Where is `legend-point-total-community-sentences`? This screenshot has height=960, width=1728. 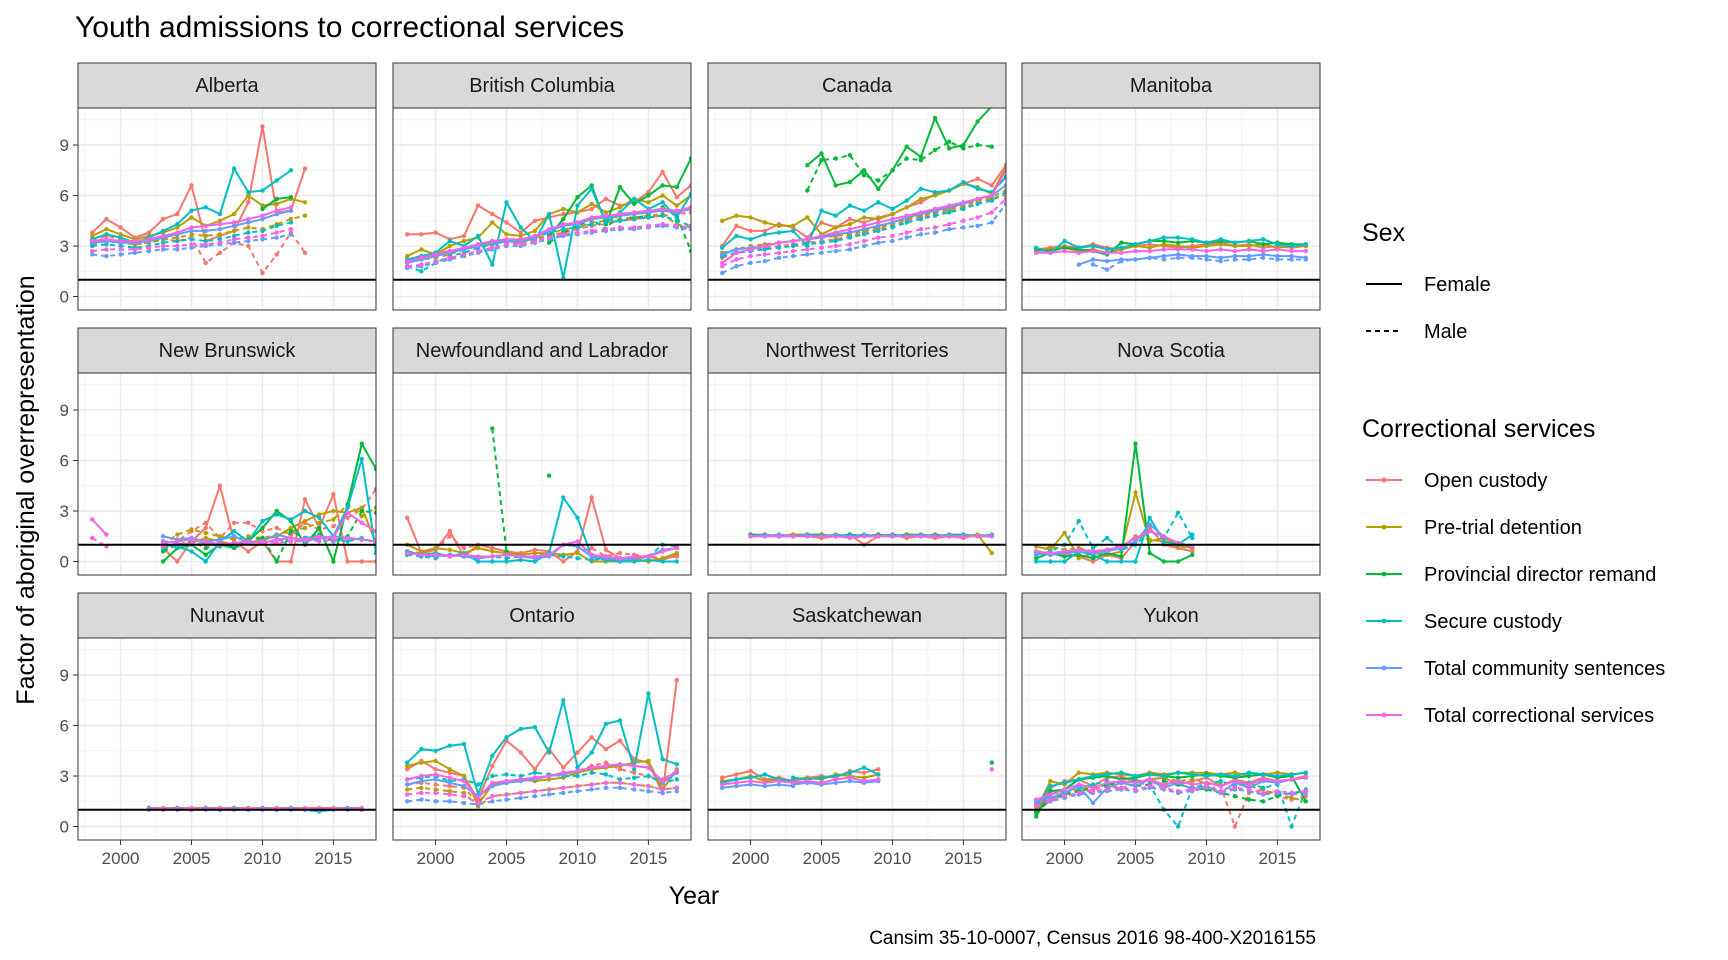
legend-point-total-community-sentences is located at coordinates (1384, 668).